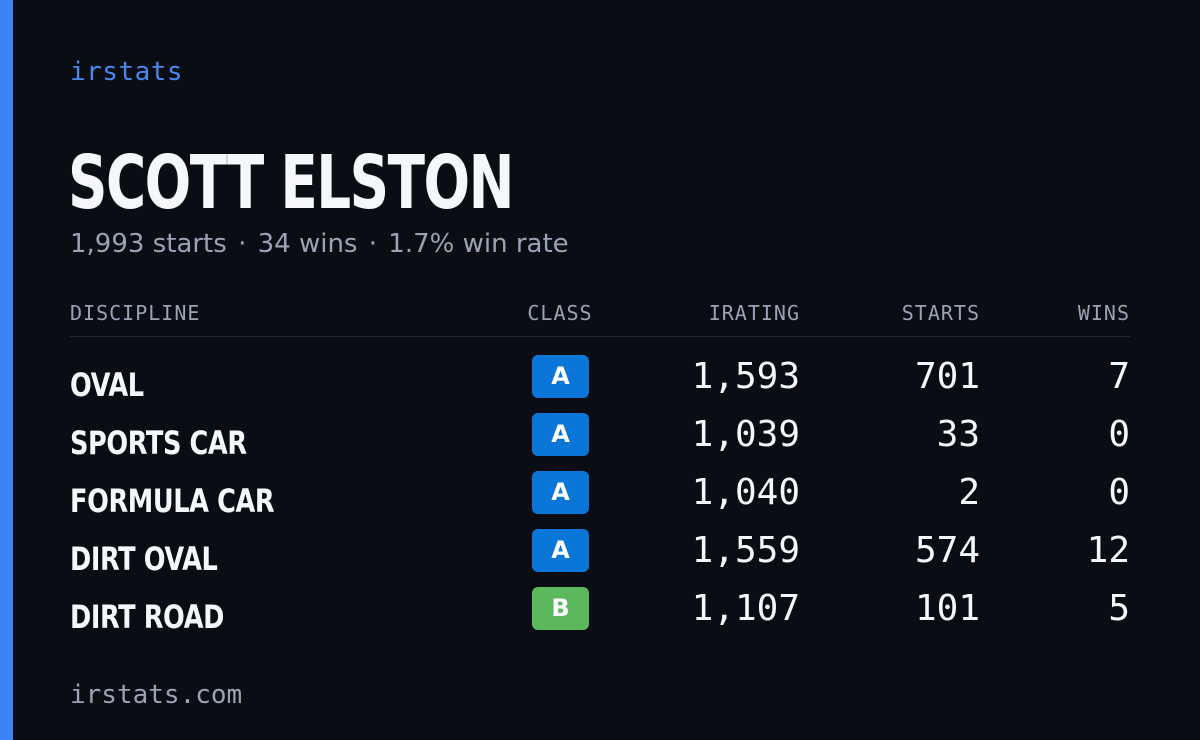  What do you see at coordinates (158, 443) in the screenshot?
I see `discipline-name: SPORTS CAR` at bounding box center [158, 443].